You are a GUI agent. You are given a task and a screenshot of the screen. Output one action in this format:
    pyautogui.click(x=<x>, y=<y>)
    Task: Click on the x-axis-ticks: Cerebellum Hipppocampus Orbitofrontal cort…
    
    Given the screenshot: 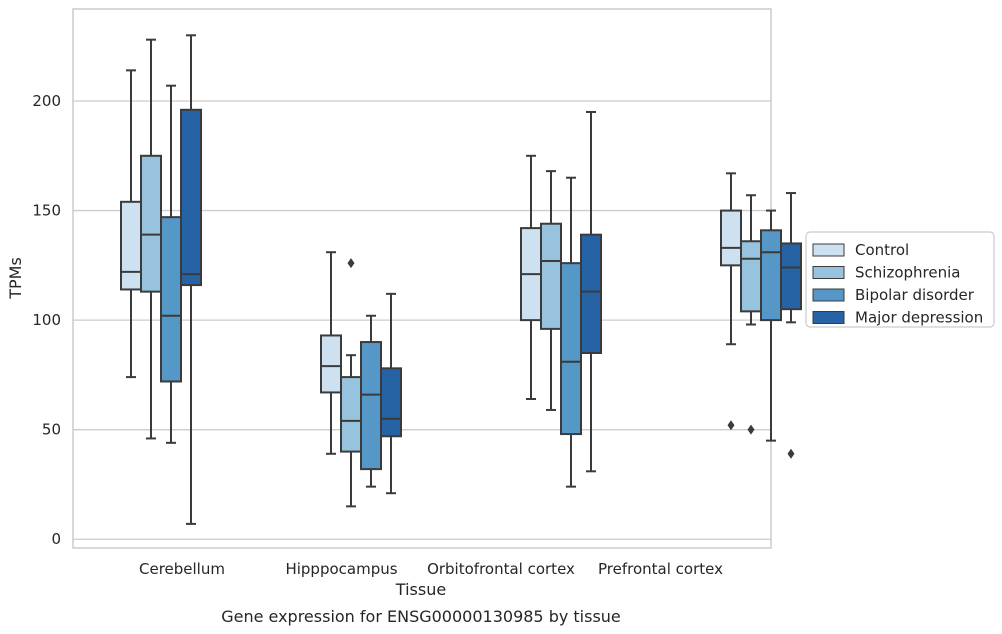 What is the action you would take?
    pyautogui.click(x=431, y=569)
    